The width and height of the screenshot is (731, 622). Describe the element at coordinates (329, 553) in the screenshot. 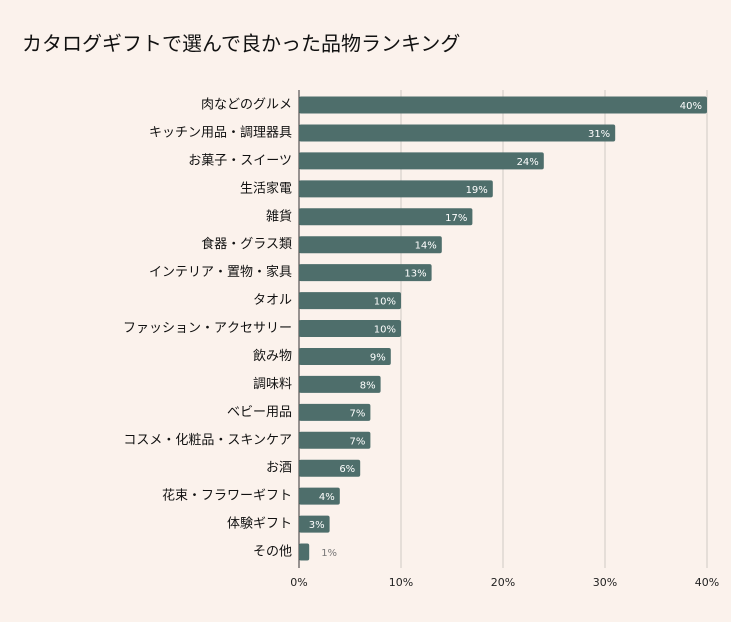

I see `value-label: 1%` at that location.